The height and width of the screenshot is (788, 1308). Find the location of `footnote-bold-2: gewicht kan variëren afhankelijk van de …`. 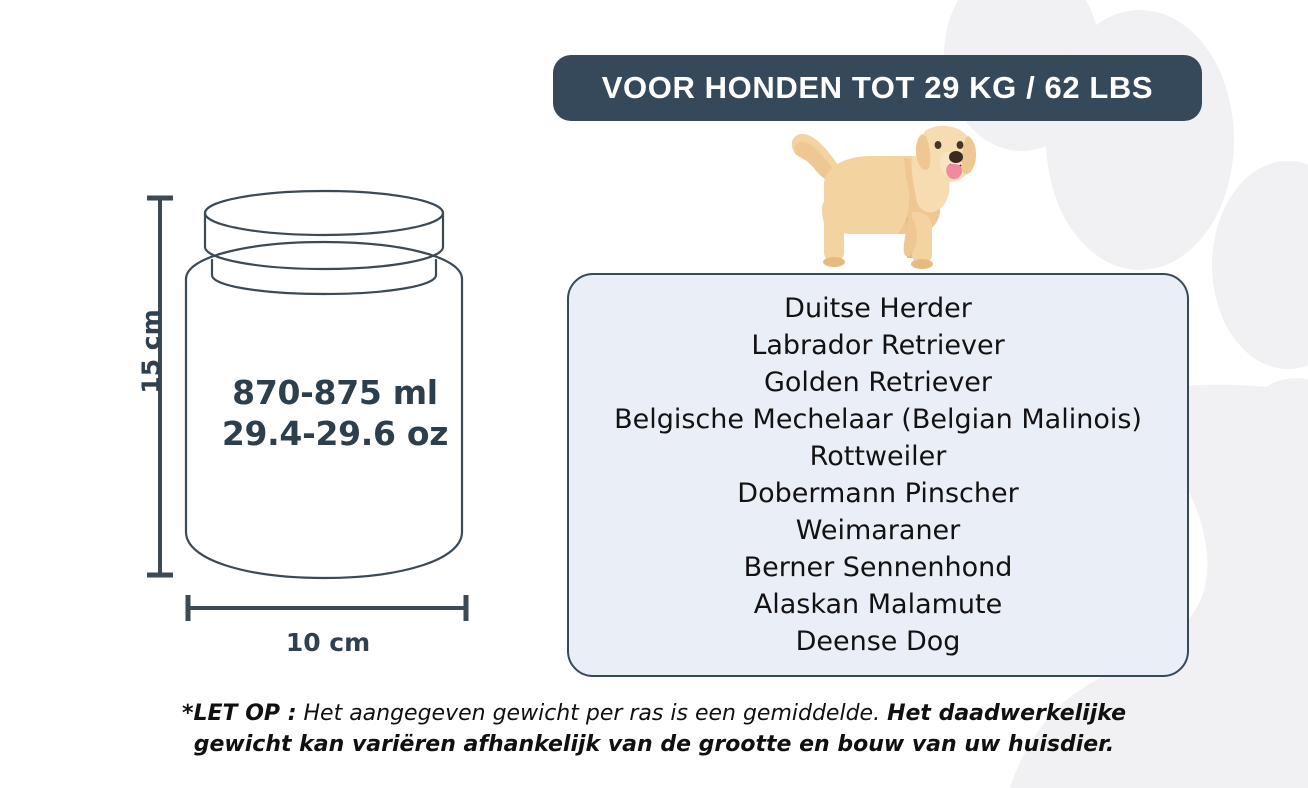

footnote-bold-2: gewicht kan variëren afhankelijk van de … is located at coordinates (654, 744).